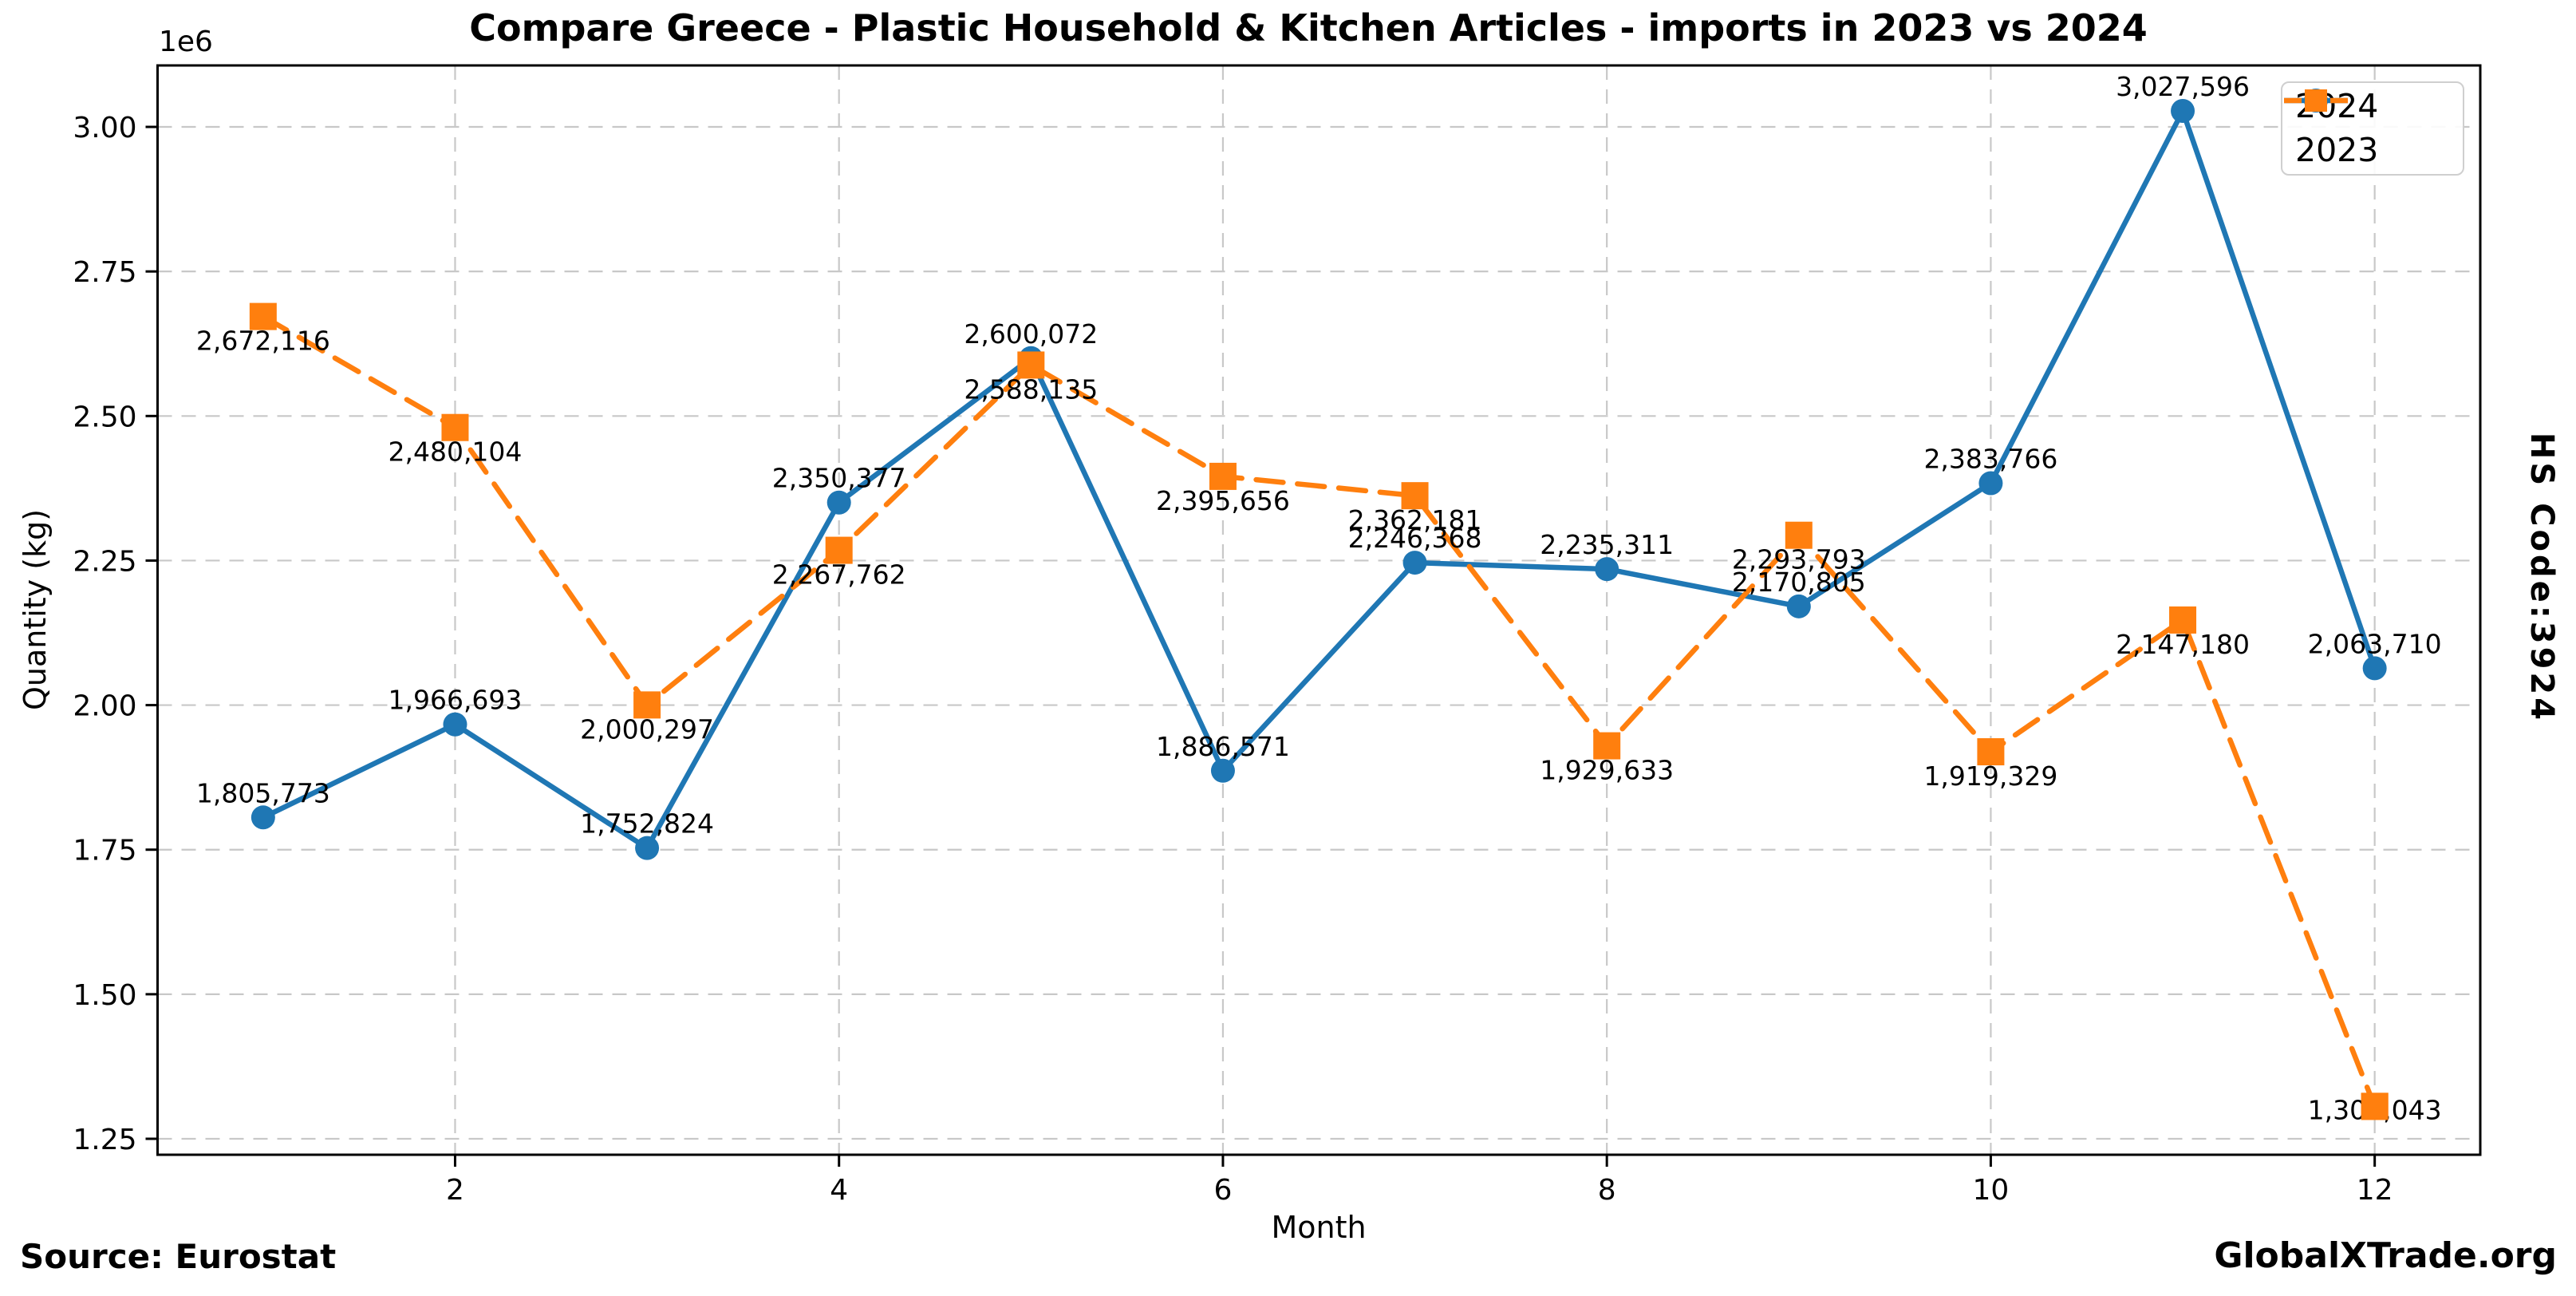 Image resolution: width=2576 pixels, height=1296 pixels. What do you see at coordinates (1415, 538) in the screenshot?
I see `point-label-2024: 2,246,368` at bounding box center [1415, 538].